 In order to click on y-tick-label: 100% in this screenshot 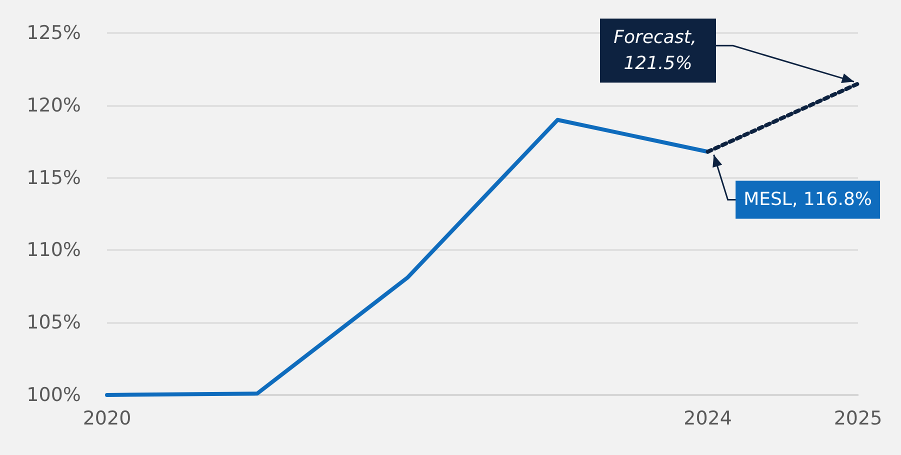, I will do `click(53, 395)`.